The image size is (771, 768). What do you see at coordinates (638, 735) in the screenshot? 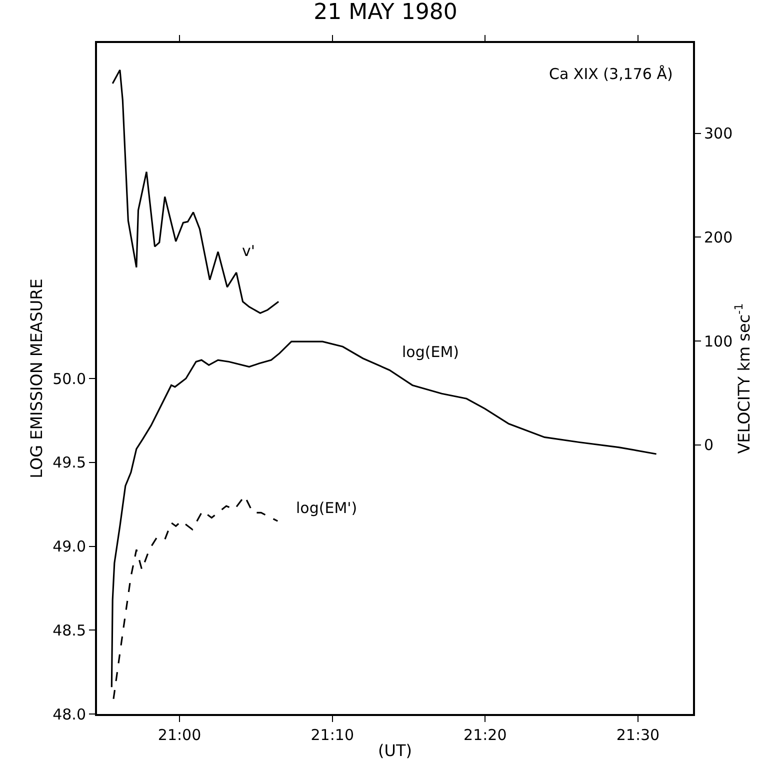
I see `x-tick-label: 21:30` at bounding box center [638, 735].